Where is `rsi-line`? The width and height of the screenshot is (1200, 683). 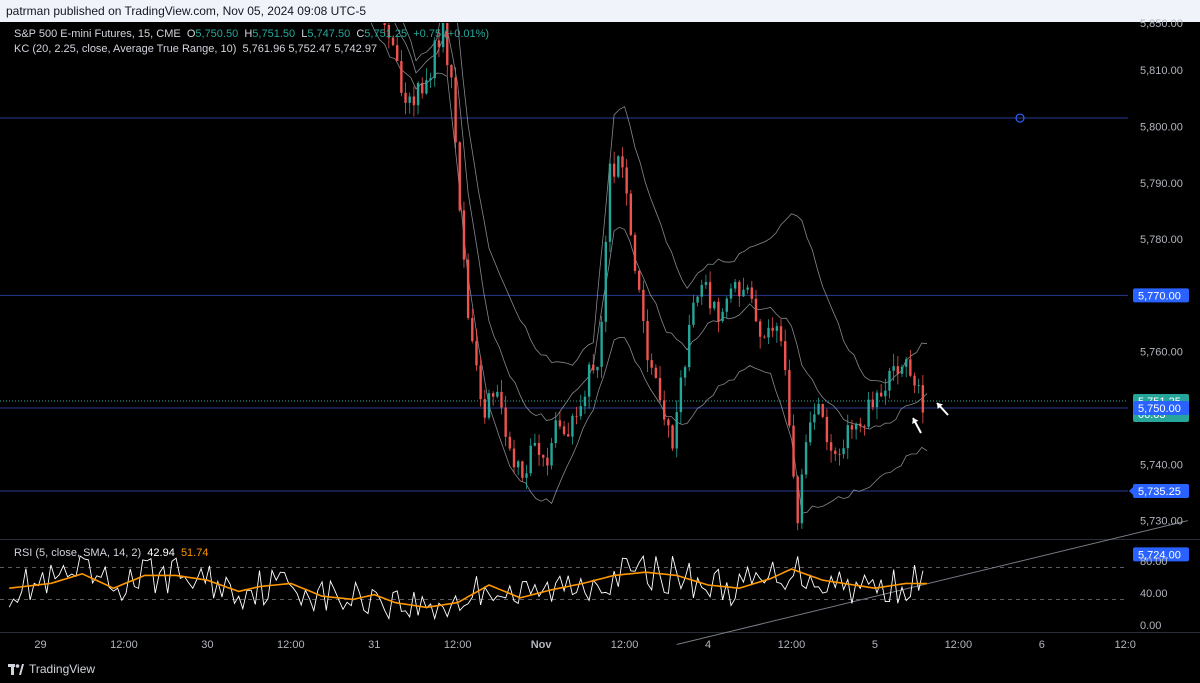
rsi-line is located at coordinates (466, 587).